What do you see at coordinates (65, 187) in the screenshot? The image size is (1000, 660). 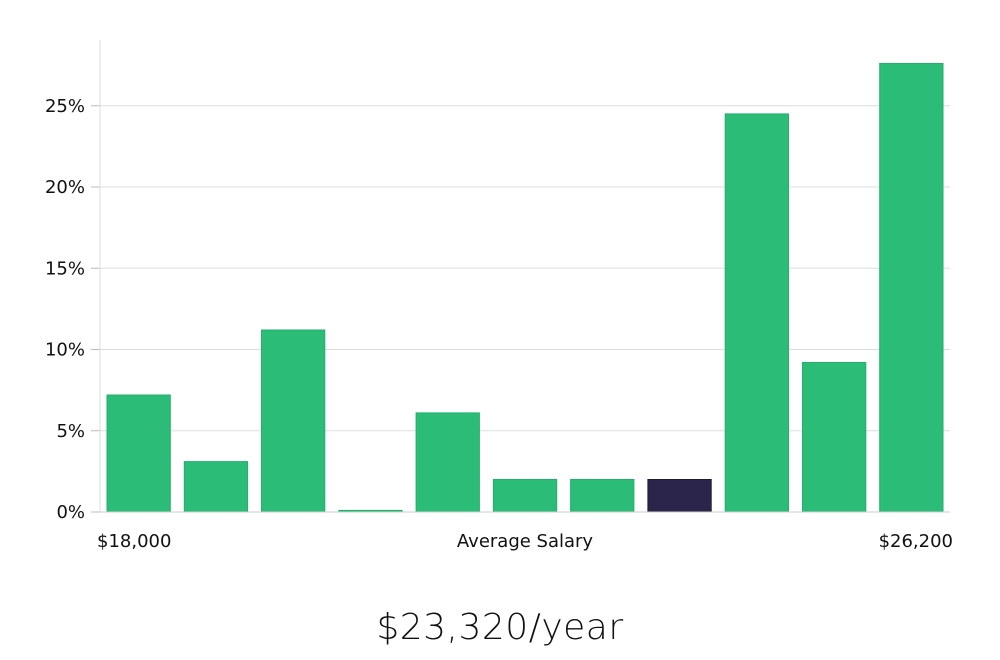 I see `y-tick-label: 20%` at bounding box center [65, 187].